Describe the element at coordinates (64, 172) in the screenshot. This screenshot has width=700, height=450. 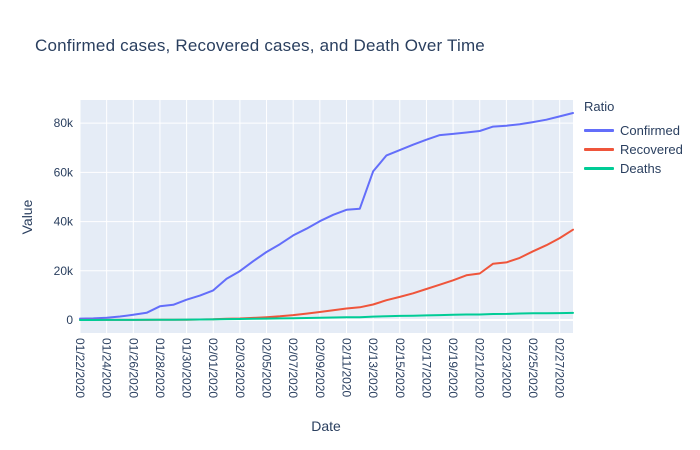
I see `y-tick-label: 60k` at that location.